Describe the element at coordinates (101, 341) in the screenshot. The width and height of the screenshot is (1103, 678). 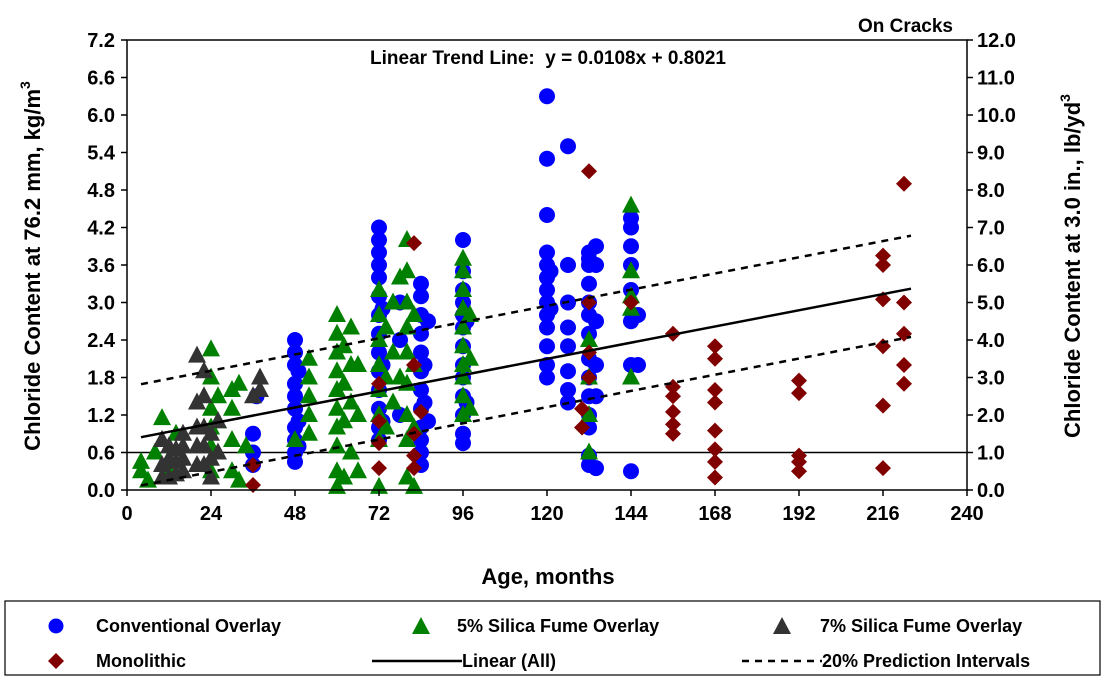
I see `y-left-tick-label: 2.4` at that location.